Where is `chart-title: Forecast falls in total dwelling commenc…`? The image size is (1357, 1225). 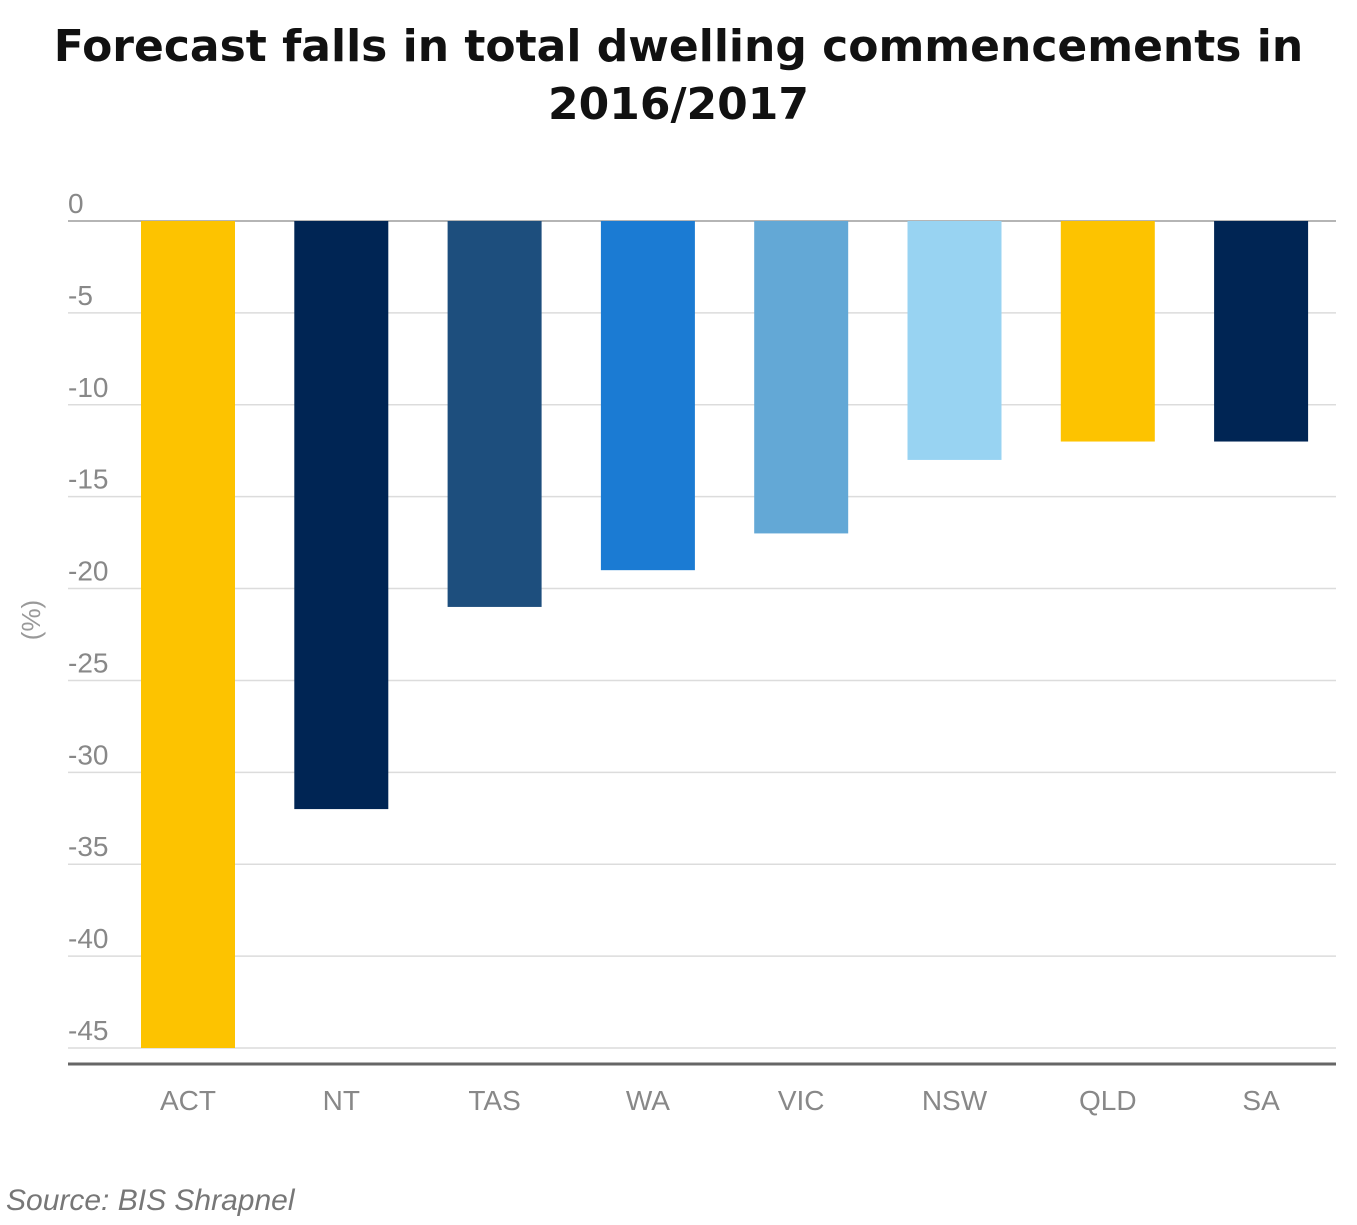 chart-title: Forecast falls in total dwelling commenc… is located at coordinates (678, 76).